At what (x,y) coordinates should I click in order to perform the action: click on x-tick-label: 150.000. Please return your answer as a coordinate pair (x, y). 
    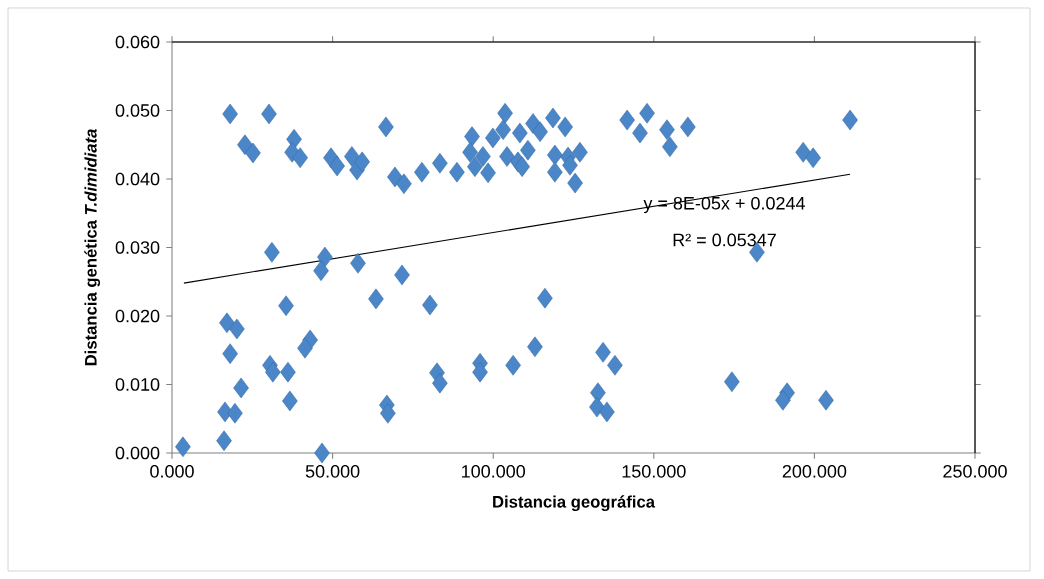
    Looking at the image, I should click on (654, 471).